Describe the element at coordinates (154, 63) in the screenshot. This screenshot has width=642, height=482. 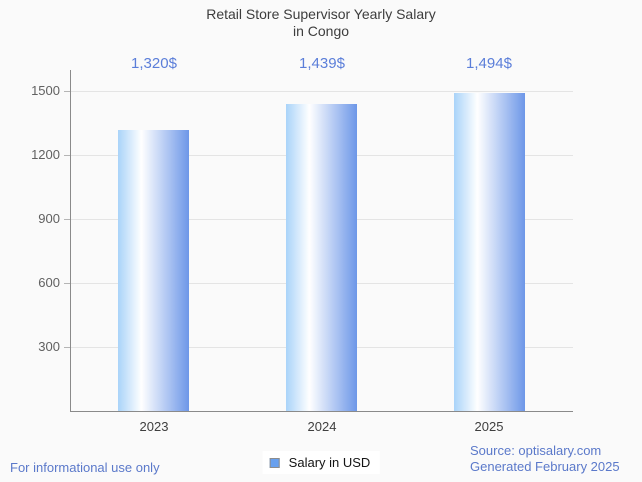
I see `bar-value-label-2023: 1,320$` at that location.